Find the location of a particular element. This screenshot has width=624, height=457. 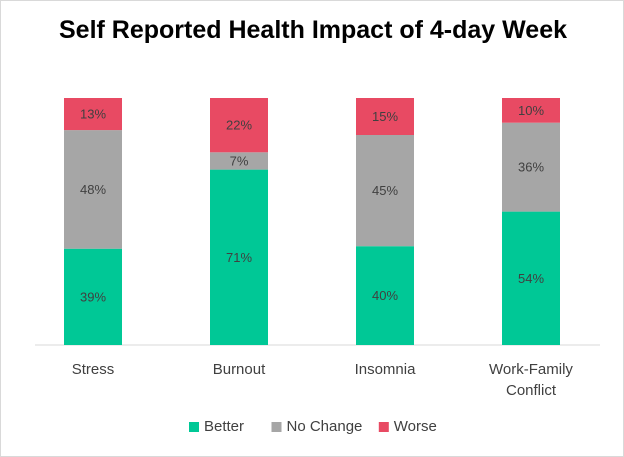

category-label: Burnout is located at coordinates (239, 369).